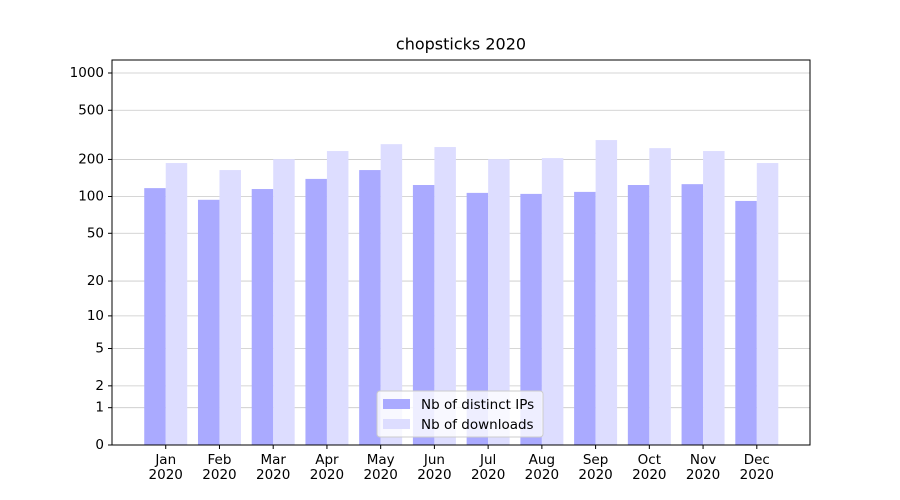 This screenshot has height=500, width=900. I want to click on x-tick-label: Nov 2020, so click(703, 467).